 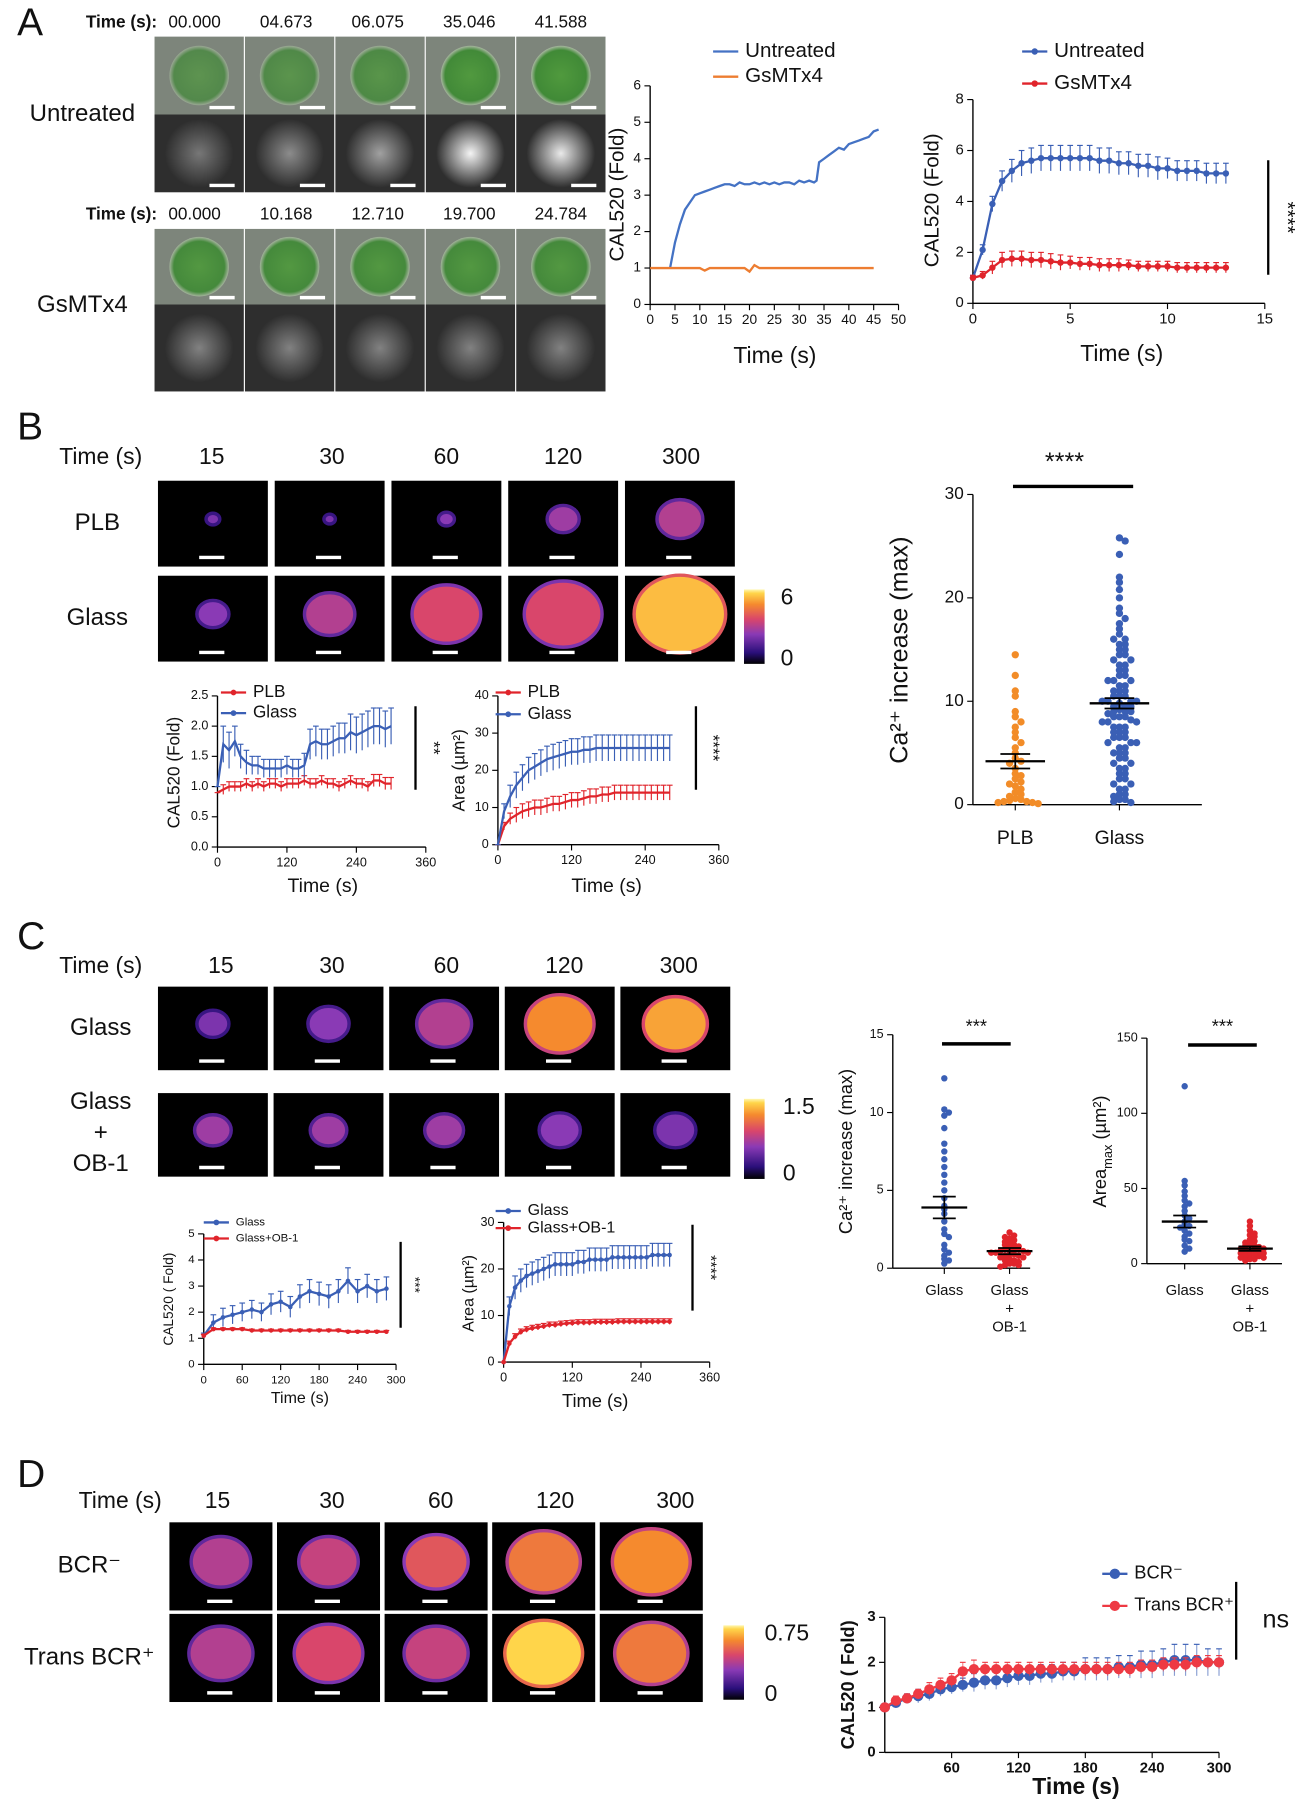 What do you see at coordinates (1120, 838) in the screenshot?
I see `x-tick-label: Glass` at bounding box center [1120, 838].